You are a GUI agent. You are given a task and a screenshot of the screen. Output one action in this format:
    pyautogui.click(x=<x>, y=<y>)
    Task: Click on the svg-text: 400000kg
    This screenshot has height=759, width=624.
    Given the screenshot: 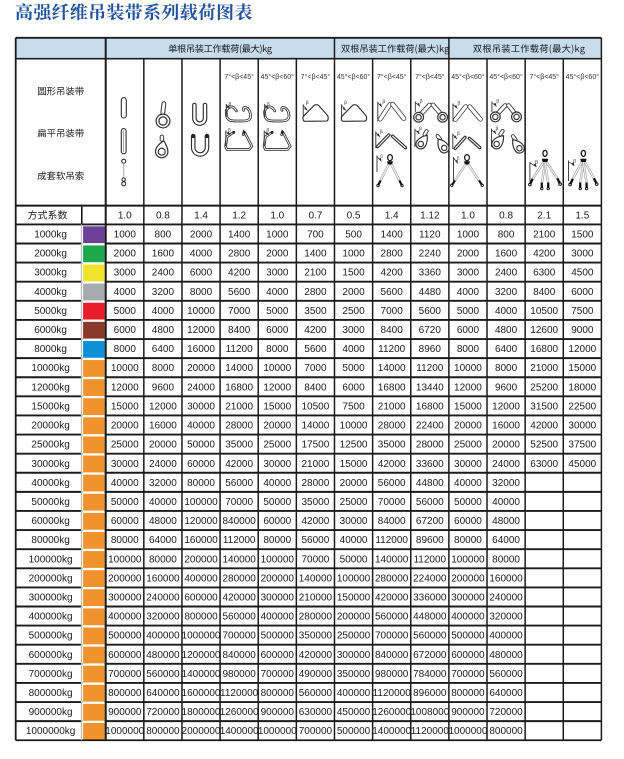 What is the action you would take?
    pyautogui.click(x=51, y=617)
    